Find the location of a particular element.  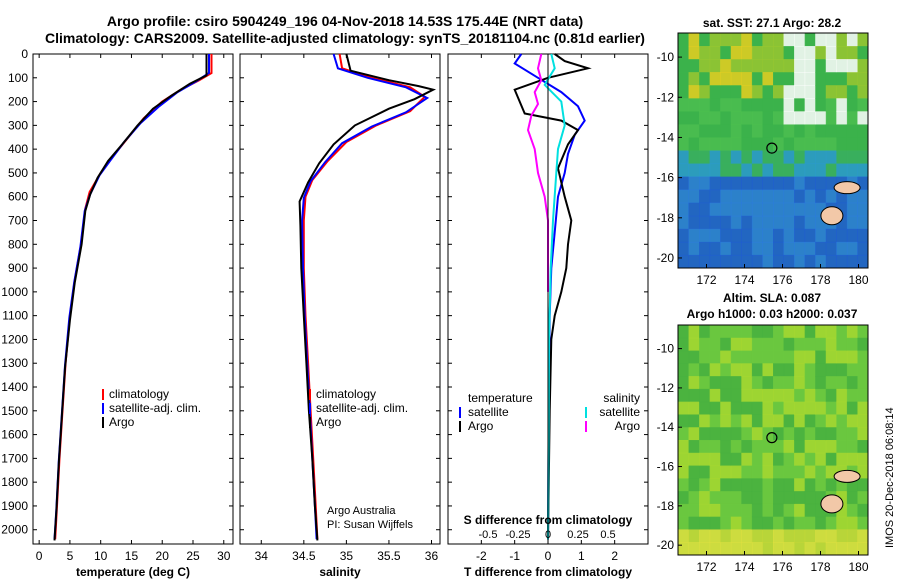

map-lat-label: -18 is located at coordinates (666, 218).